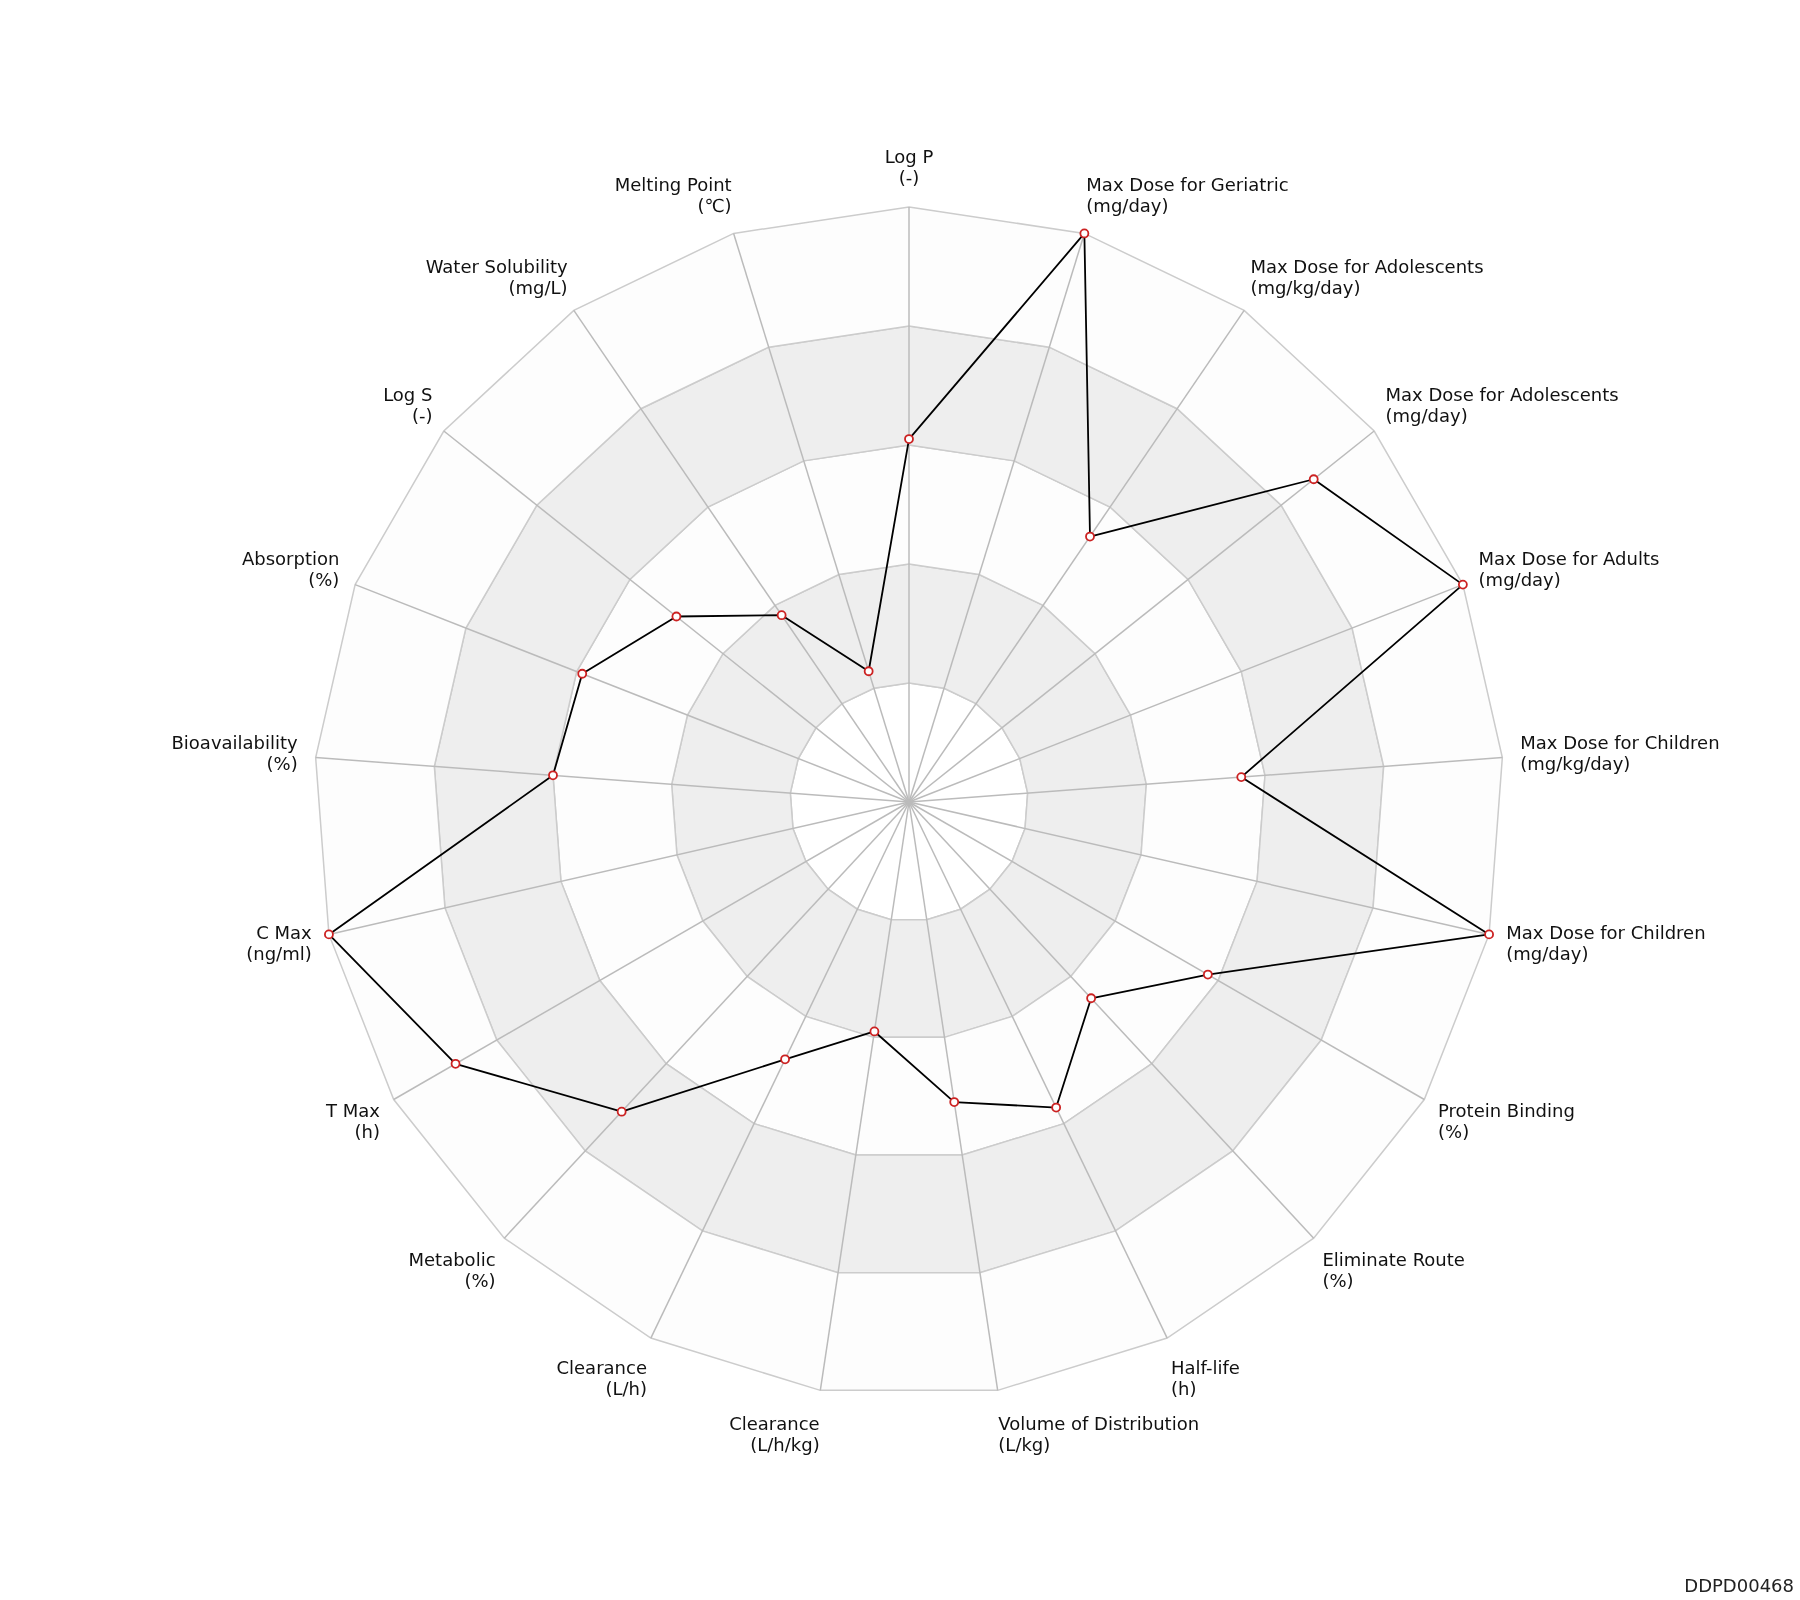 The height and width of the screenshot is (1600, 1800). I want to click on spoke-label: Max Dose for Adults (mg/day), so click(1569, 568).